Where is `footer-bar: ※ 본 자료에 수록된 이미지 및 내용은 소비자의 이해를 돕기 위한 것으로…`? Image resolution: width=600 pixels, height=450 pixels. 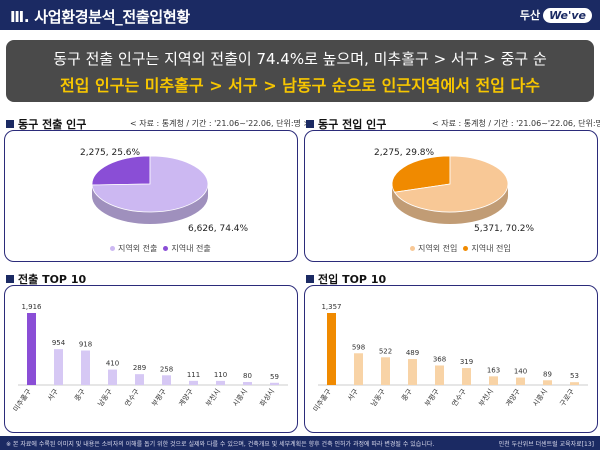 footer-bar: ※ 본 자료에 수록된 이미지 및 내용은 소비자의 이해를 돕기 위한 것으로… is located at coordinates (300, 443).